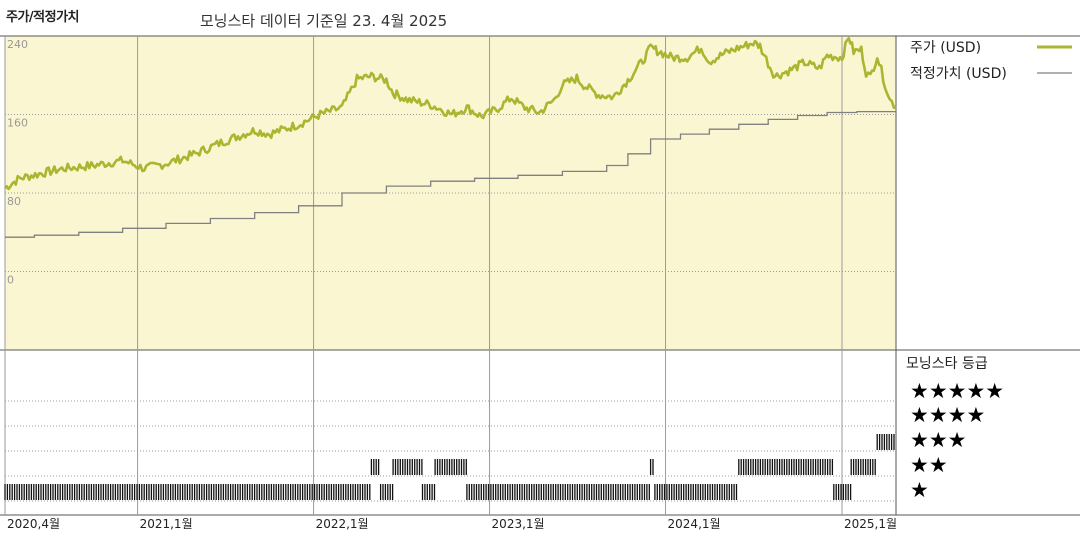  What do you see at coordinates (947, 364) in the screenshot?
I see `rating-legend-title: 모닝스타 등급` at bounding box center [947, 364].